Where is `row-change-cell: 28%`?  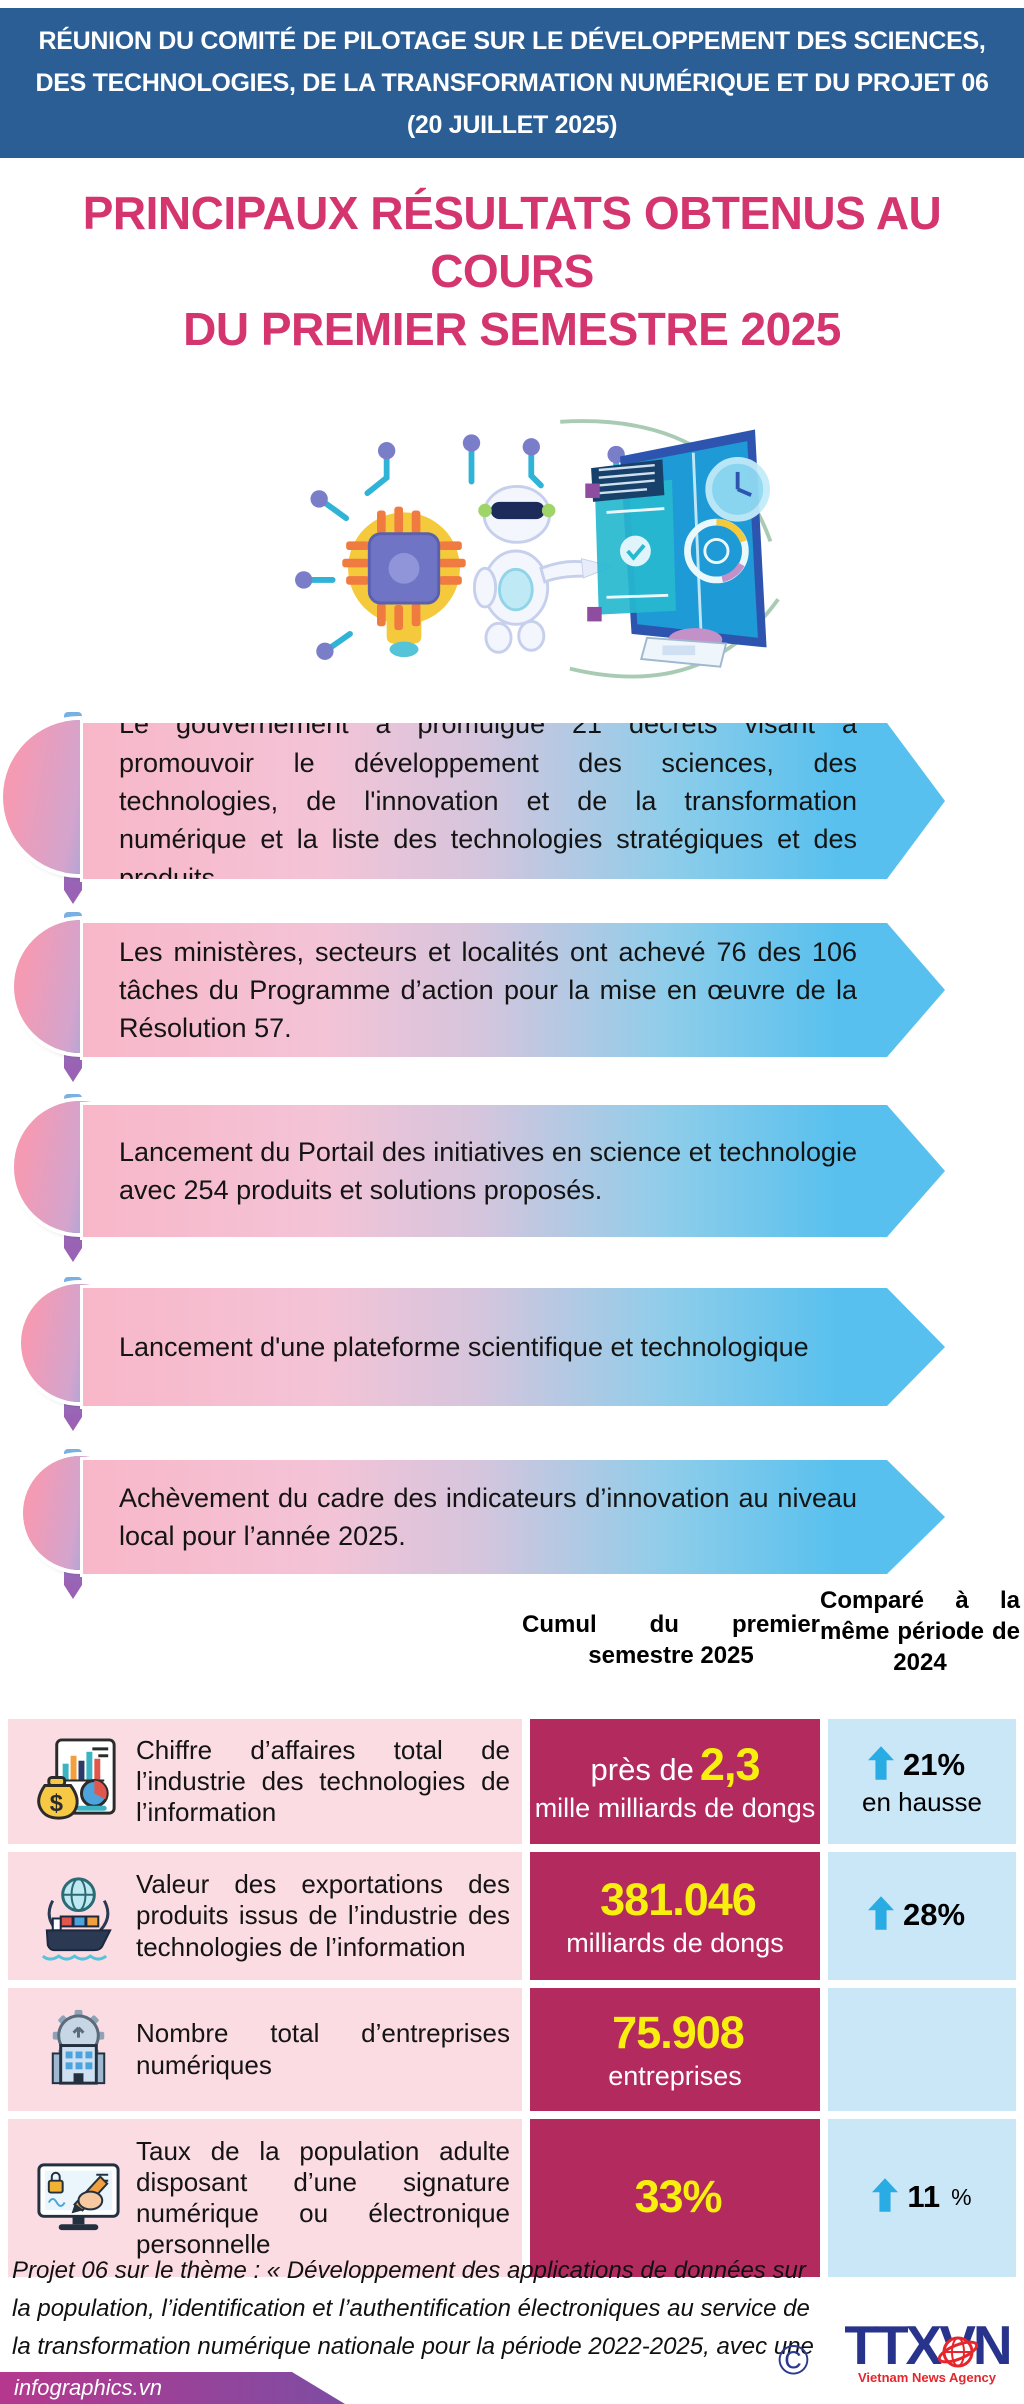 row-change-cell: 28% is located at coordinates (922, 1916).